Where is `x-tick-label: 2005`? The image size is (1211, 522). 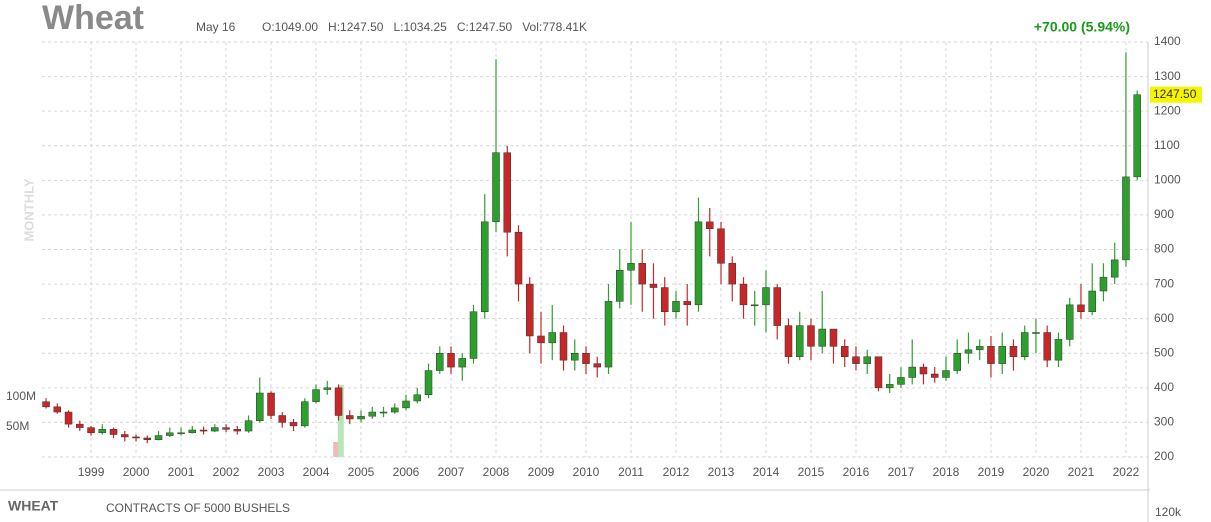 x-tick-label: 2005 is located at coordinates (361, 472).